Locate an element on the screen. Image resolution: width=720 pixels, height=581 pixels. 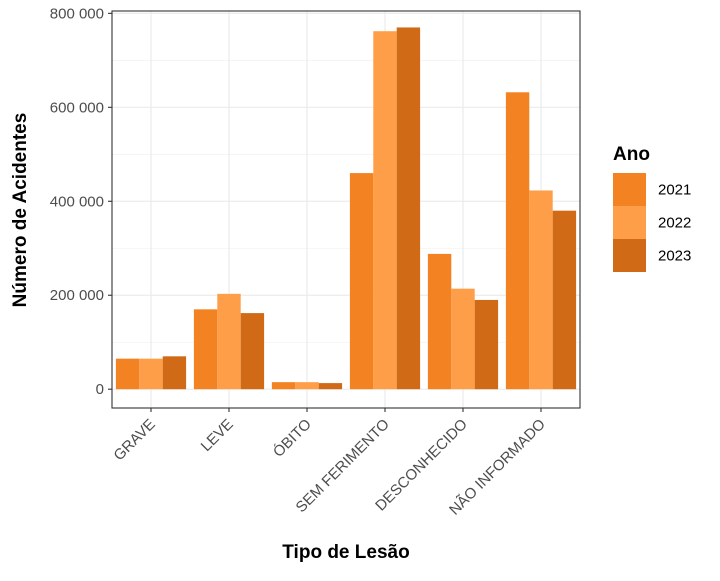
x-tick-label: ÓBITO is located at coordinates (292, 438).